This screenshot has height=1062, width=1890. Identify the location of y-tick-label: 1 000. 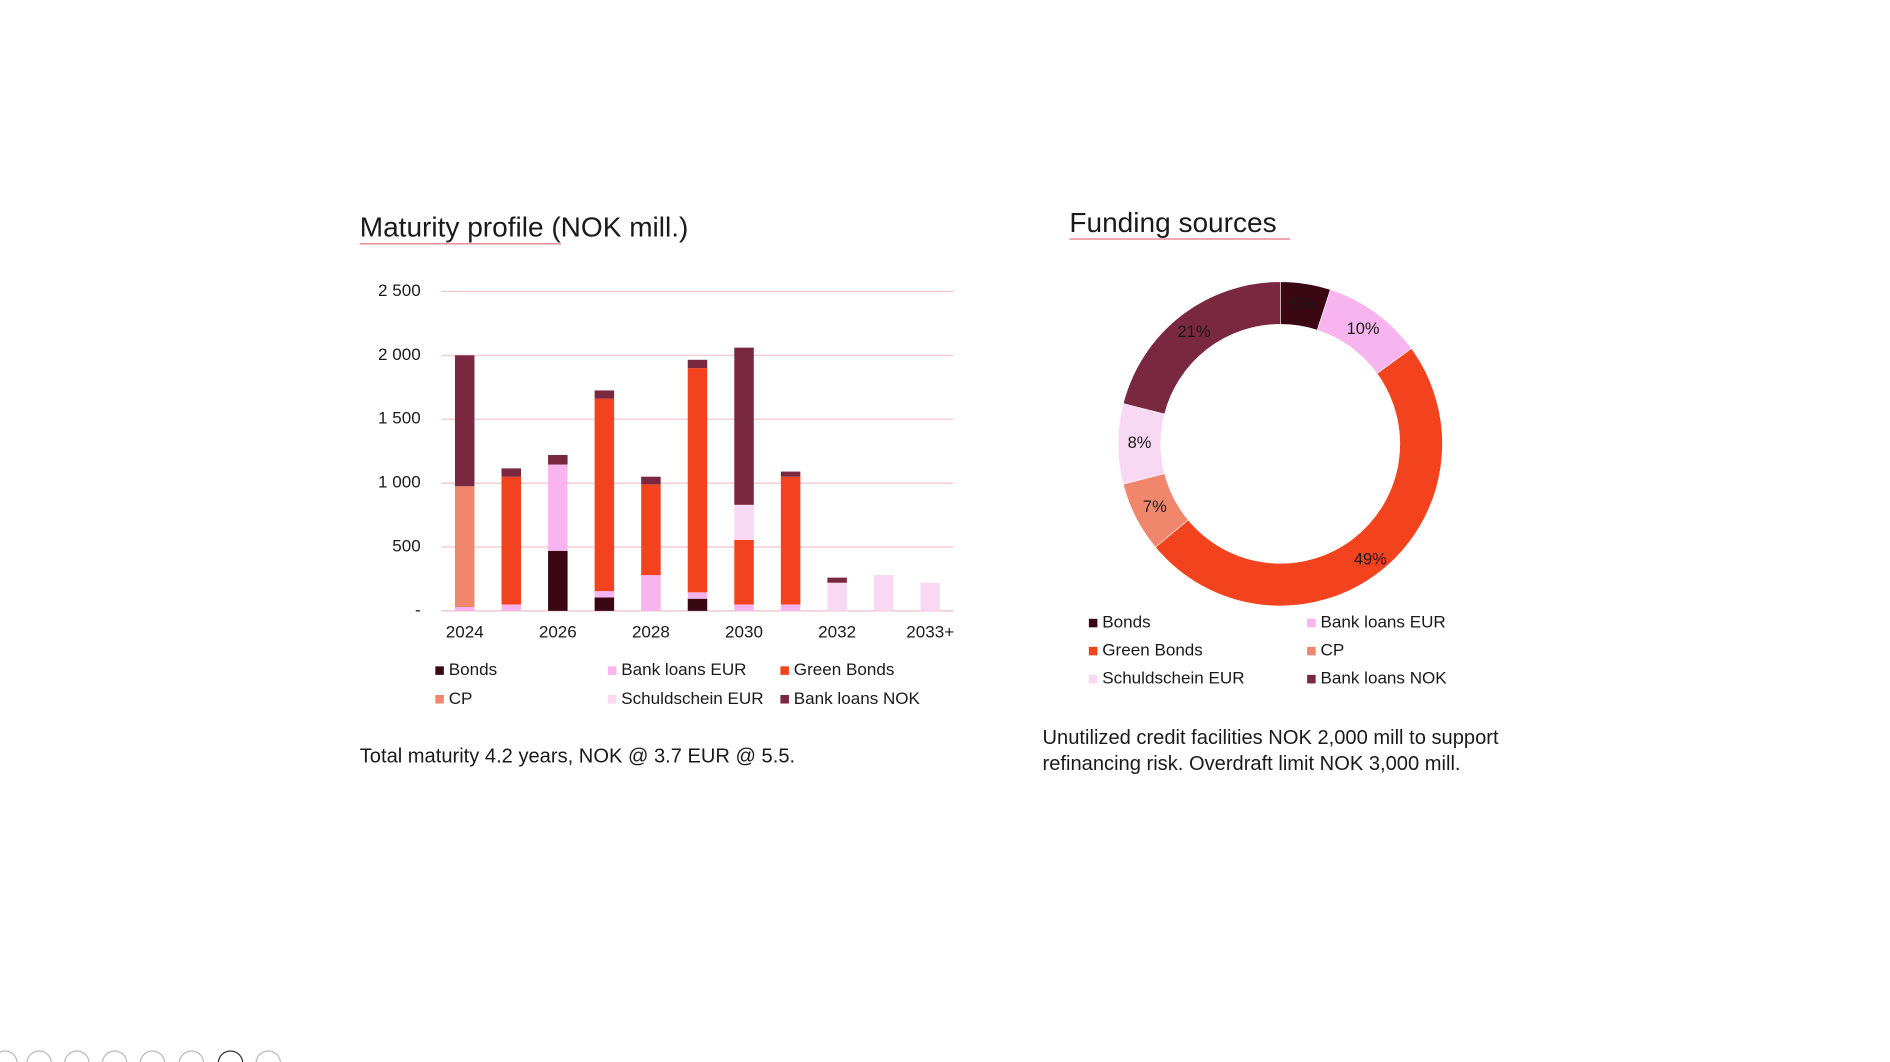
(399, 482).